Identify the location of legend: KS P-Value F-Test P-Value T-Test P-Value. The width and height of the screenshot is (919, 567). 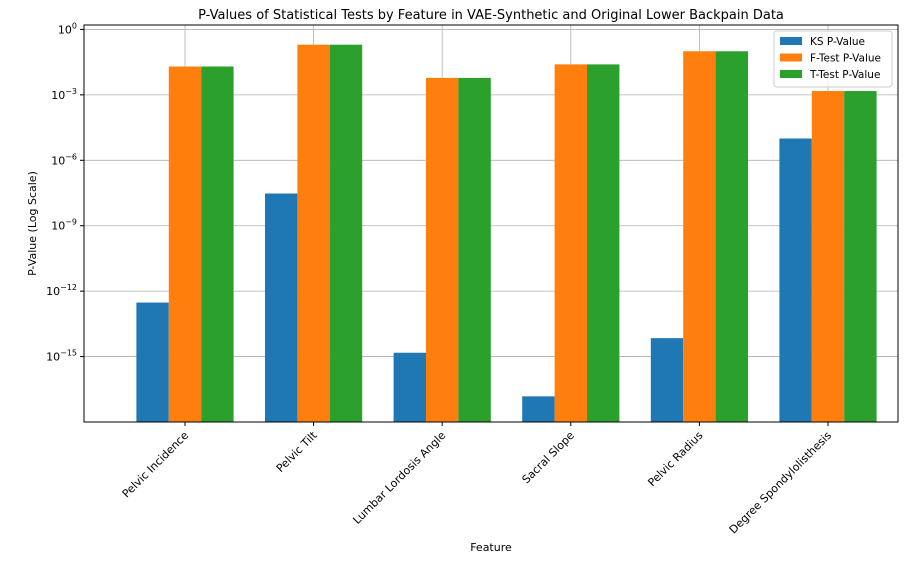
(833, 59).